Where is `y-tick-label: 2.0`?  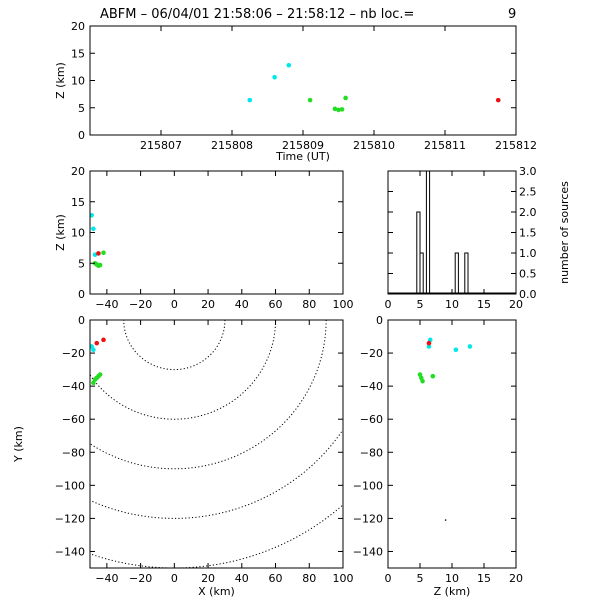
y-tick-label: 2.0 is located at coordinates (528, 212).